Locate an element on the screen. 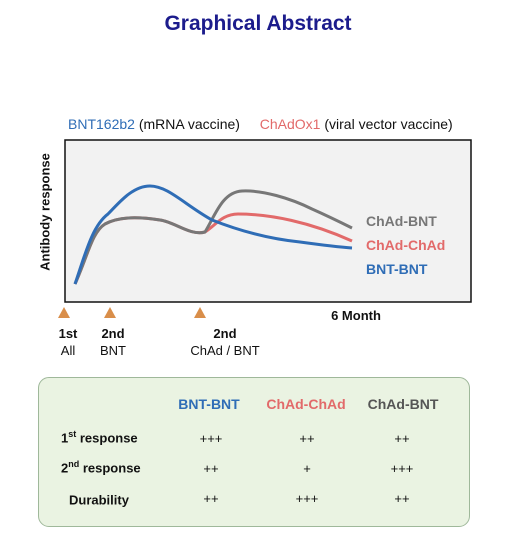 The height and width of the screenshot is (550, 516). dose-label-1: 1st All is located at coordinates (68, 342).